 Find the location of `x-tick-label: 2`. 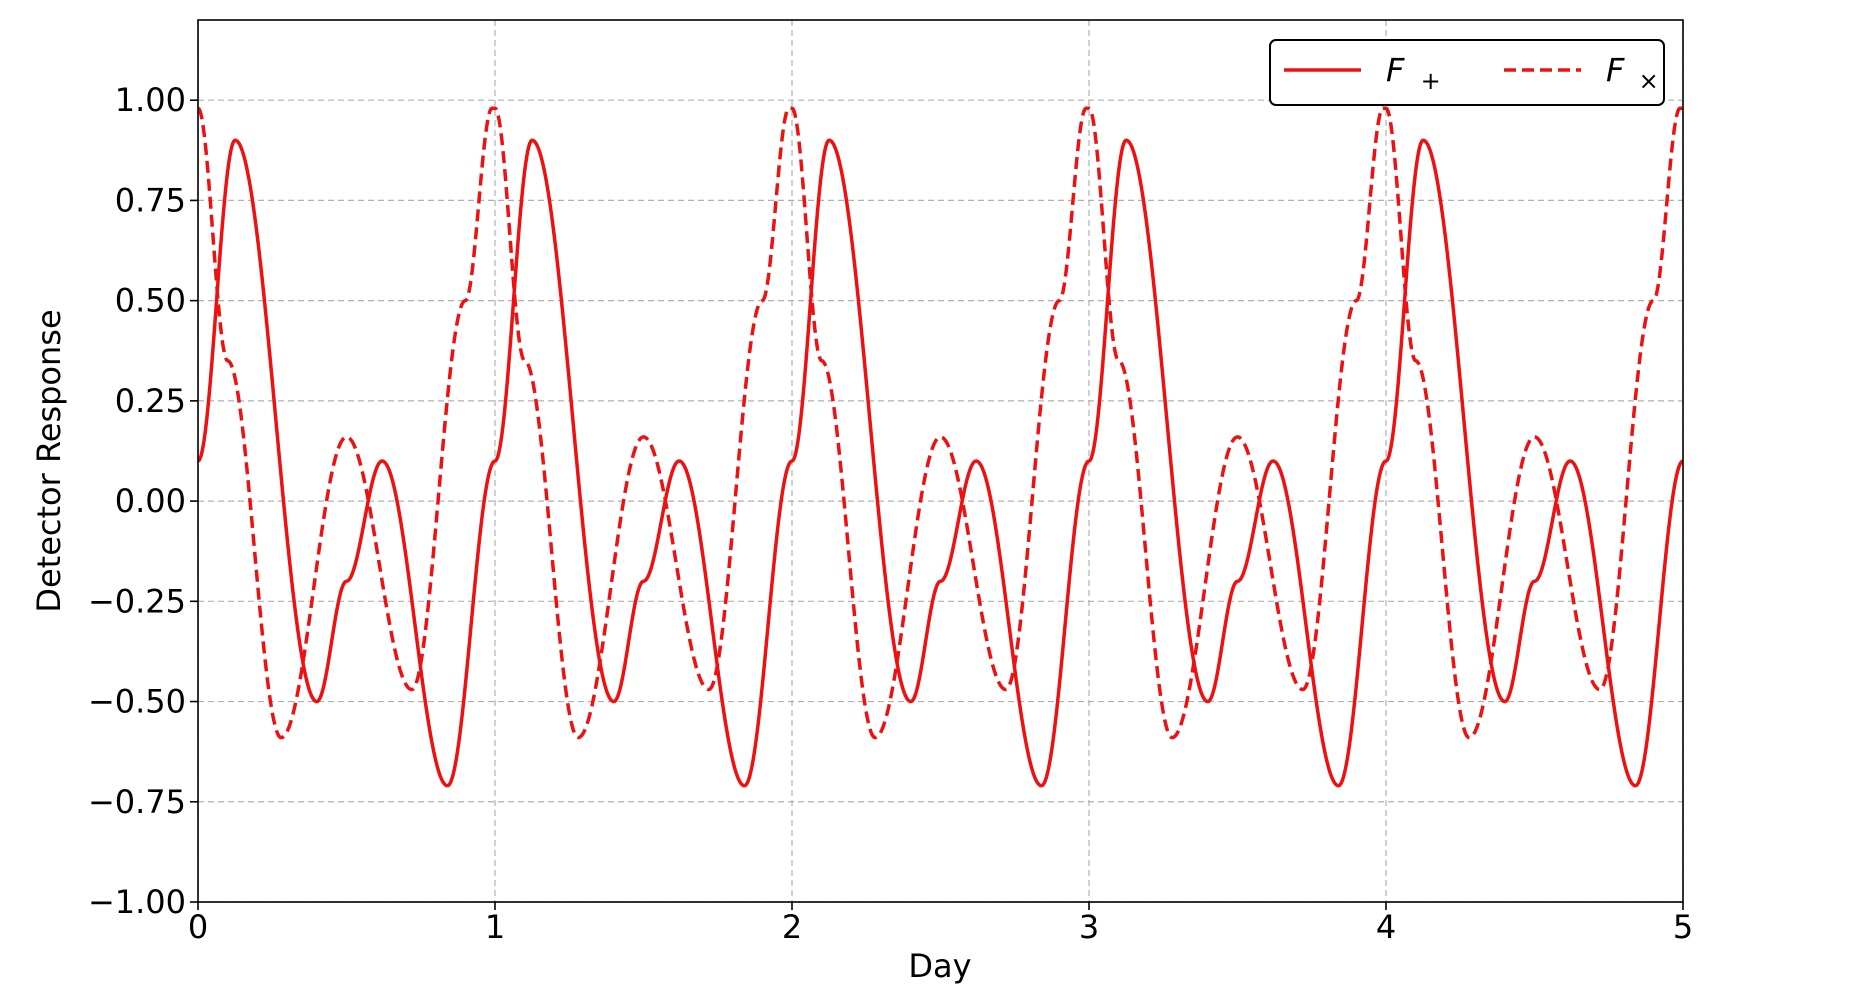

x-tick-label: 2 is located at coordinates (792, 927).